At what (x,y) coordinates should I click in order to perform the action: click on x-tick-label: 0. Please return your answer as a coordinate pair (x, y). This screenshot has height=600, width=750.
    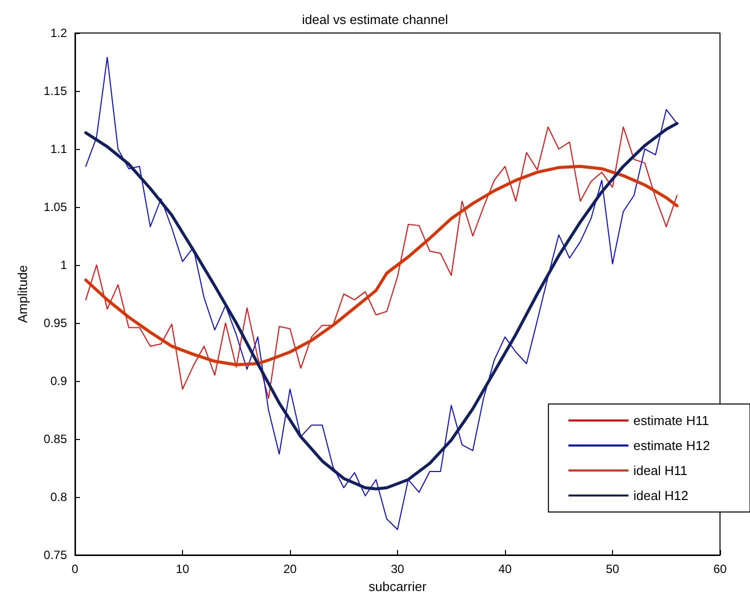
    Looking at the image, I should click on (75, 569).